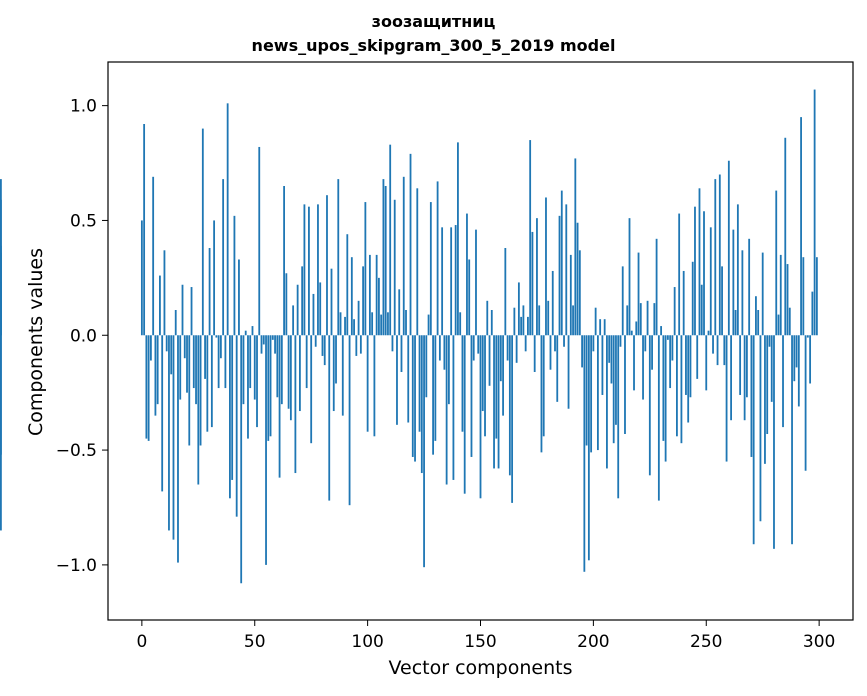 Image resolution: width=867 pixels, height=696 pixels. Describe the element at coordinates (76, 451) in the screenshot. I see `y-tick-label: −0.5` at that location.